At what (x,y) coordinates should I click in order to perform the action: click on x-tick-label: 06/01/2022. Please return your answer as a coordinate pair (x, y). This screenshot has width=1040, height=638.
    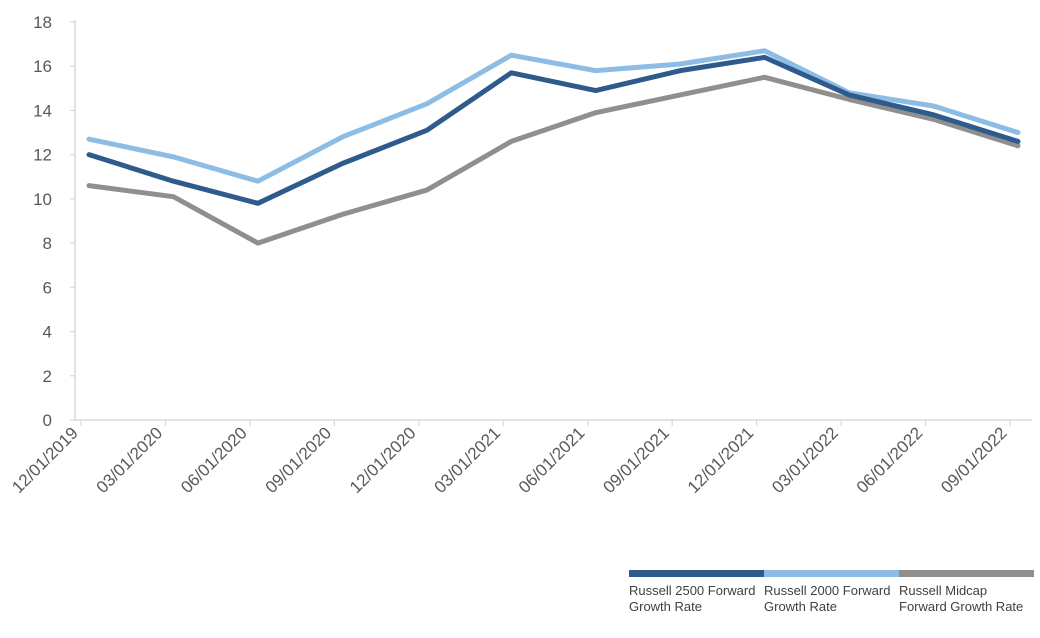
    Looking at the image, I should click on (890, 460).